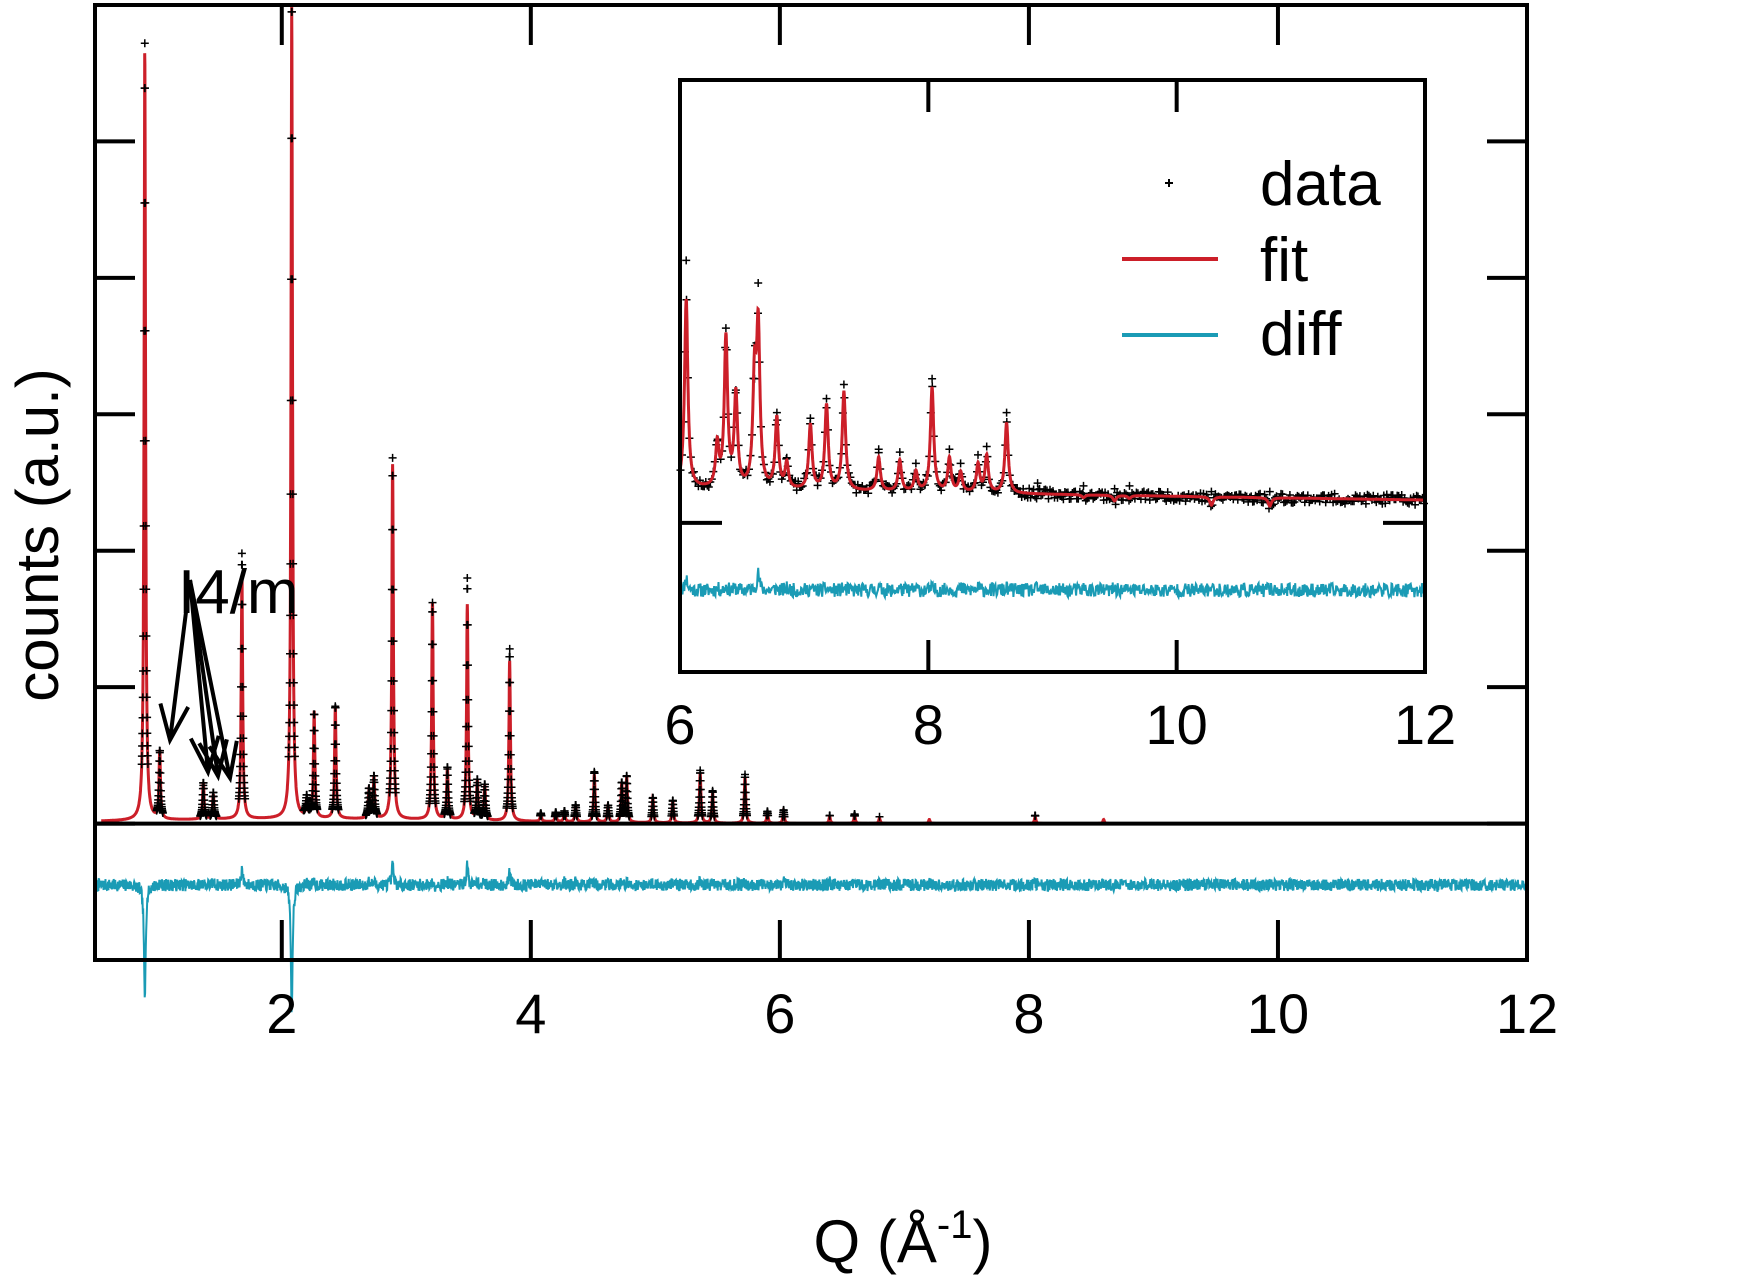 The height and width of the screenshot is (1283, 1746). Describe the element at coordinates (1051, 403) in the screenshot. I see `inset-fit-series` at that location.